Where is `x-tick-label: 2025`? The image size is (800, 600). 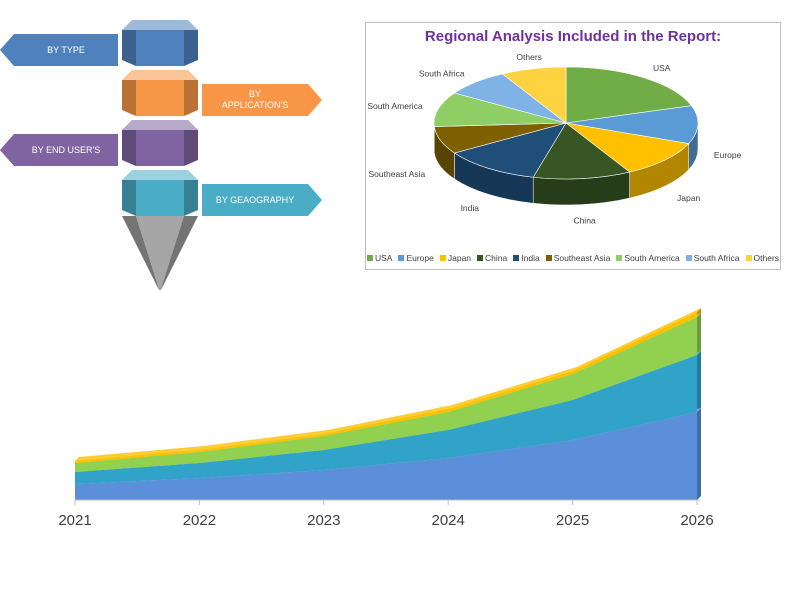
x-tick-label: 2025 is located at coordinates (572, 520).